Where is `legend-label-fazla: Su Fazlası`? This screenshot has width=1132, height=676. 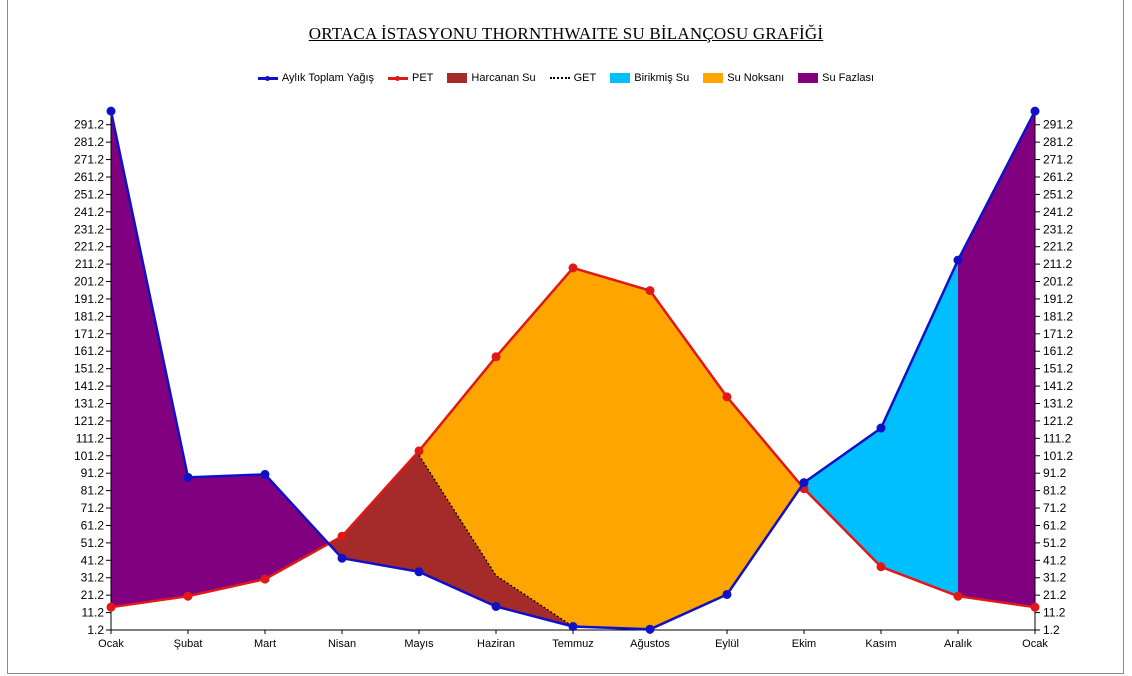
legend-label-fazla: Su Fazlası is located at coordinates (848, 78).